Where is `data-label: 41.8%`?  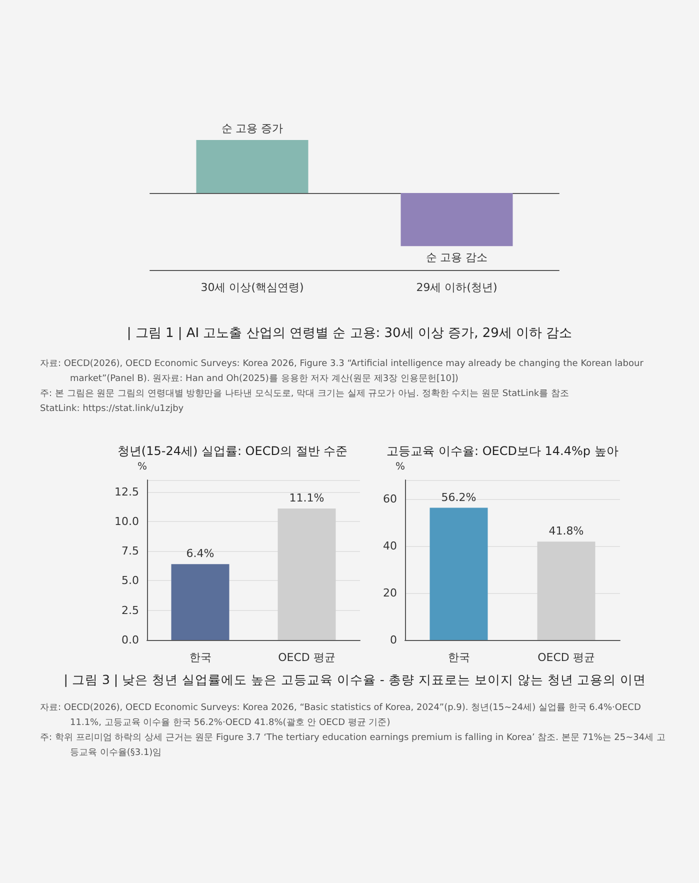 data-label: 41.8% is located at coordinates (566, 531).